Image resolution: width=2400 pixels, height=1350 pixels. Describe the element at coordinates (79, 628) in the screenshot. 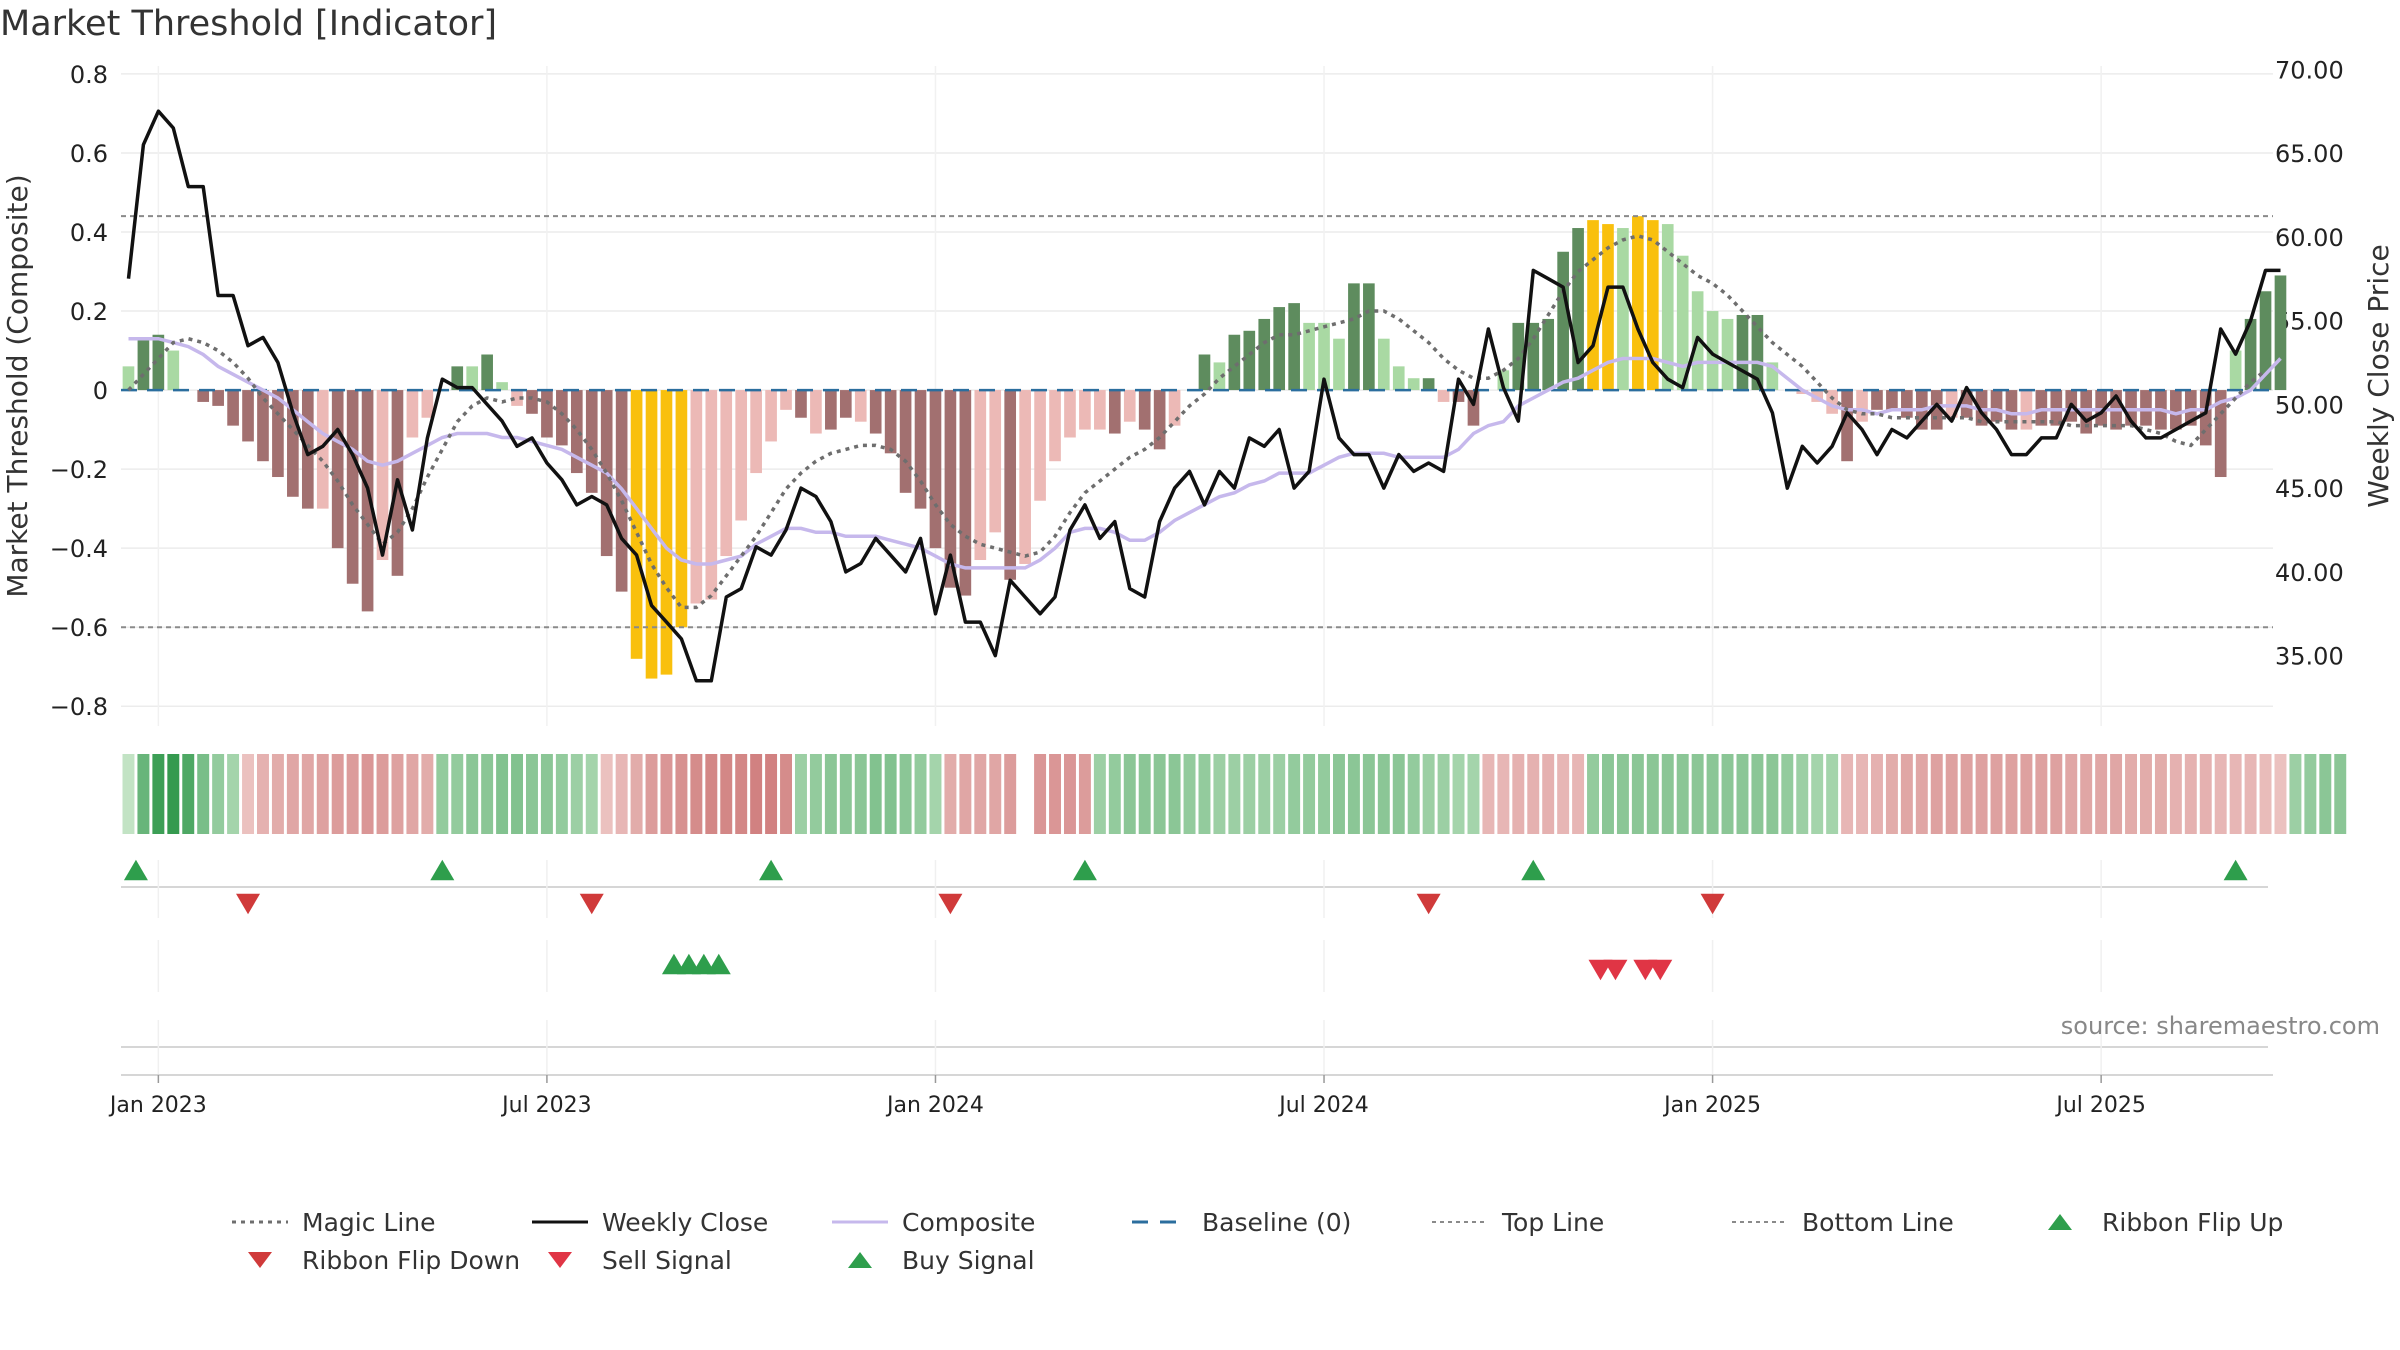

I see `y-tick-label-left: −0.6` at that location.